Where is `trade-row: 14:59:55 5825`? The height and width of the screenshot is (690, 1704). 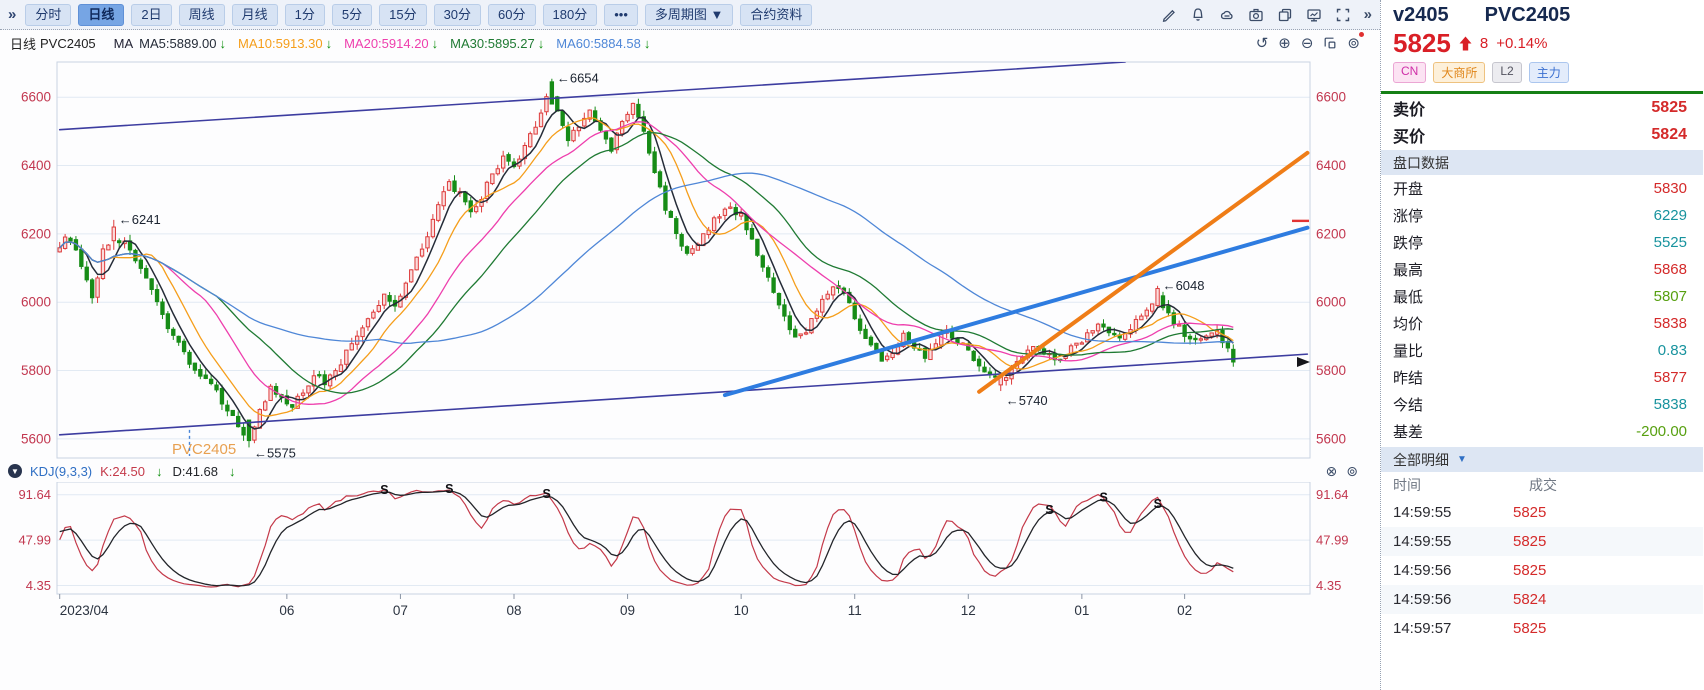
trade-row: 14:59:55 5825 is located at coordinates (1470, 512).